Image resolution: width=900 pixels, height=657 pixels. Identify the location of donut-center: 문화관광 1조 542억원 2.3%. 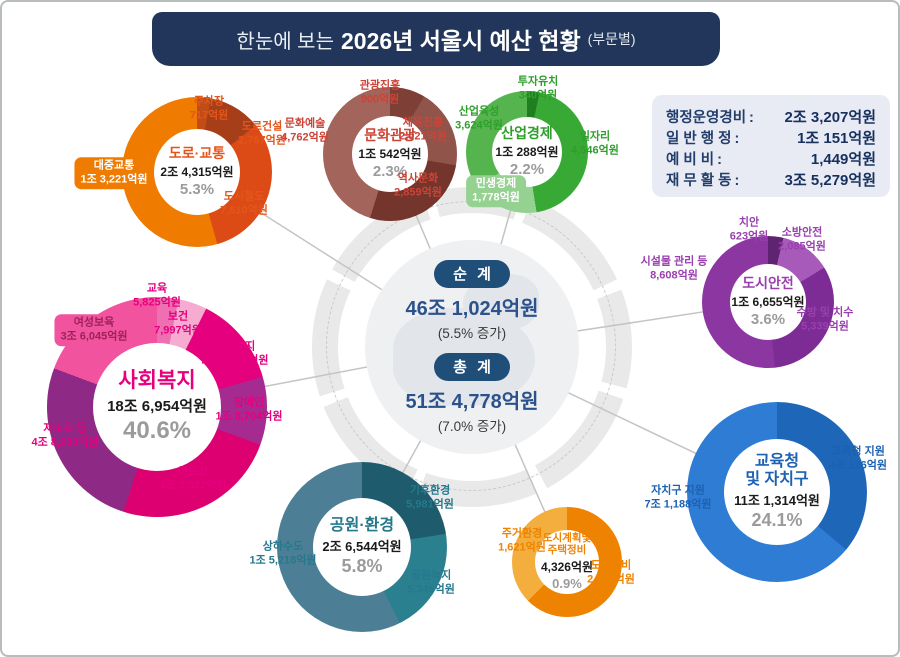
(390, 154).